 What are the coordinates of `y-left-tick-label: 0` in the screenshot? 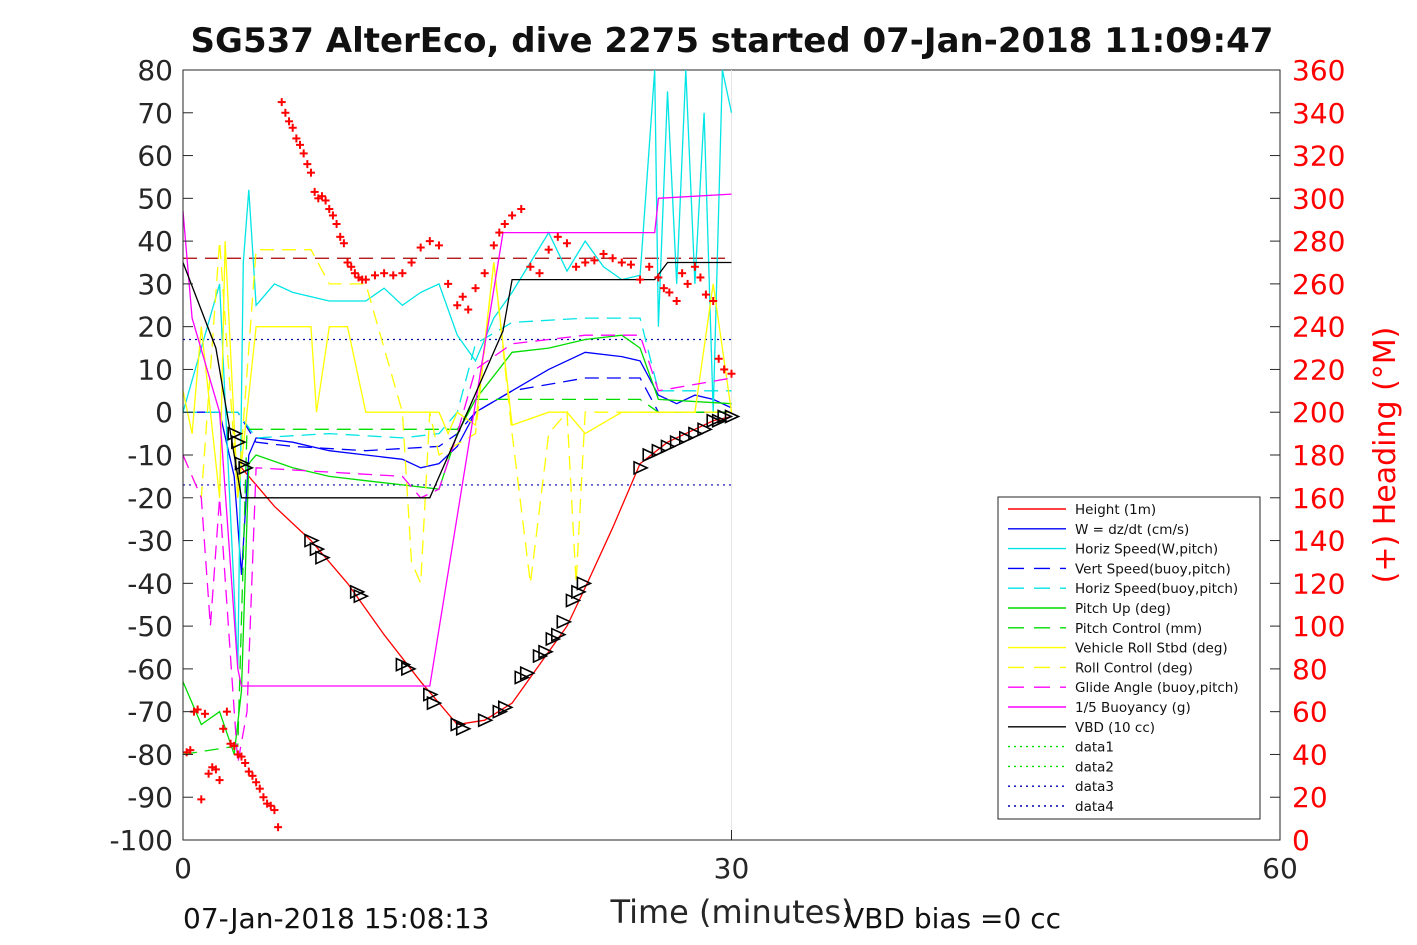 It's located at (164, 412).